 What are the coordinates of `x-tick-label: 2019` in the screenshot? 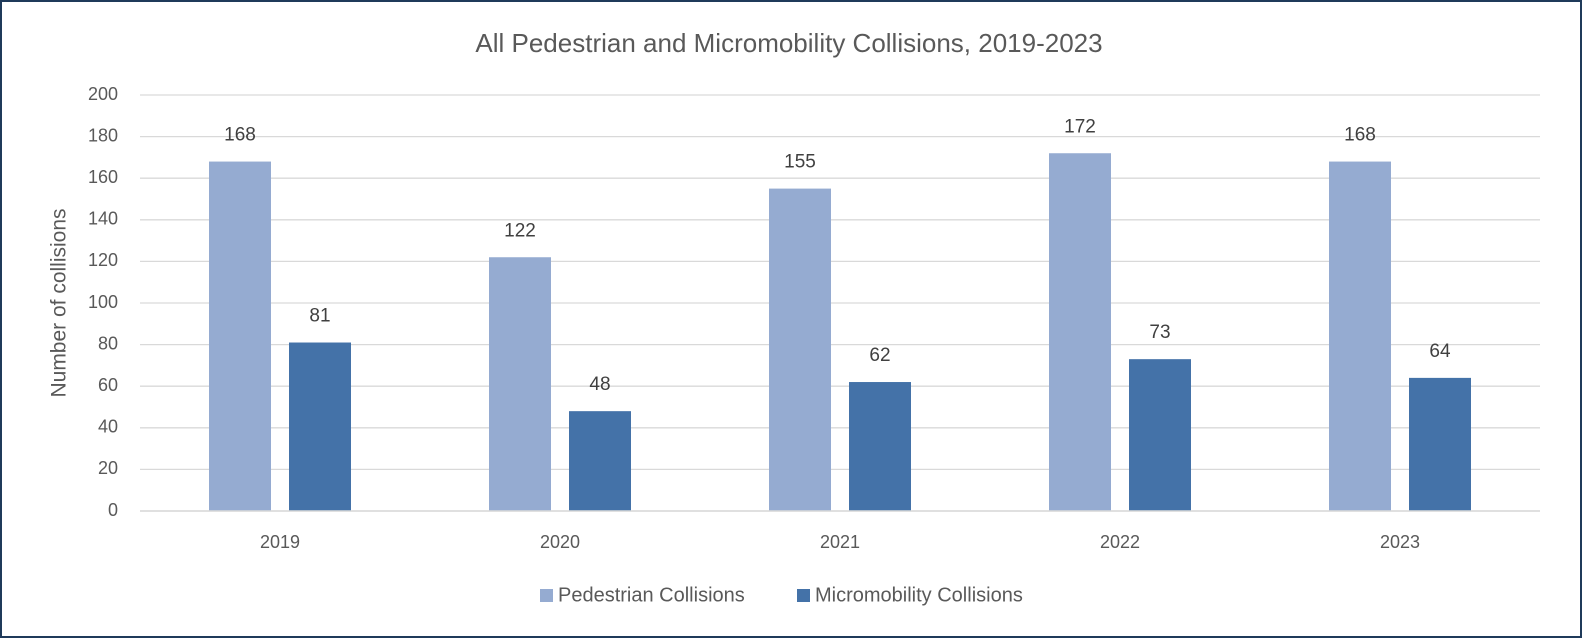 It's located at (280, 542).